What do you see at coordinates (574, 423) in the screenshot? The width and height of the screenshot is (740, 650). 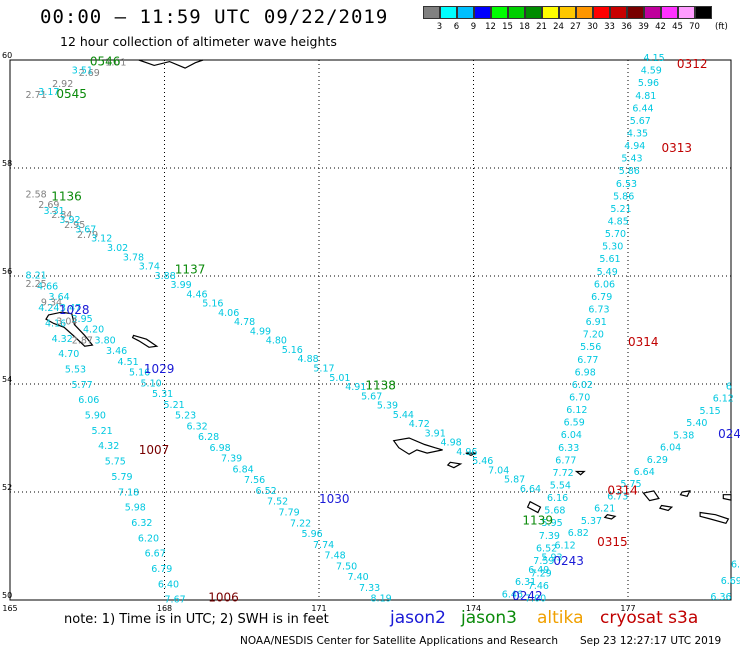 I see `swh-value: 6.59` at bounding box center [574, 423].